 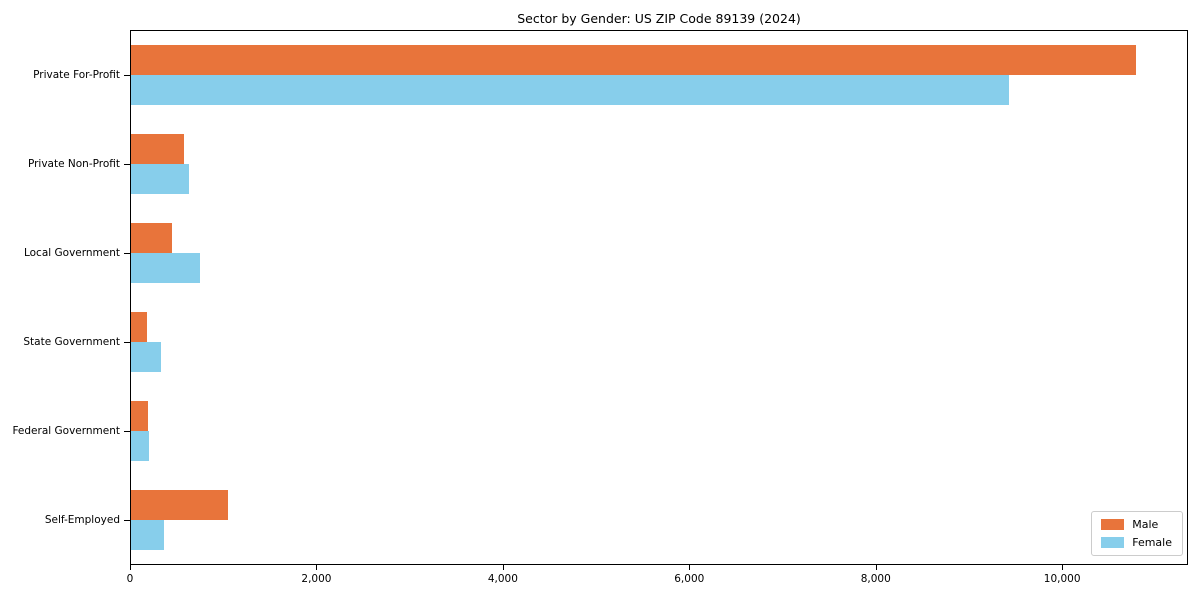 I want to click on category-row-private-for-profit, so click(x=659, y=75).